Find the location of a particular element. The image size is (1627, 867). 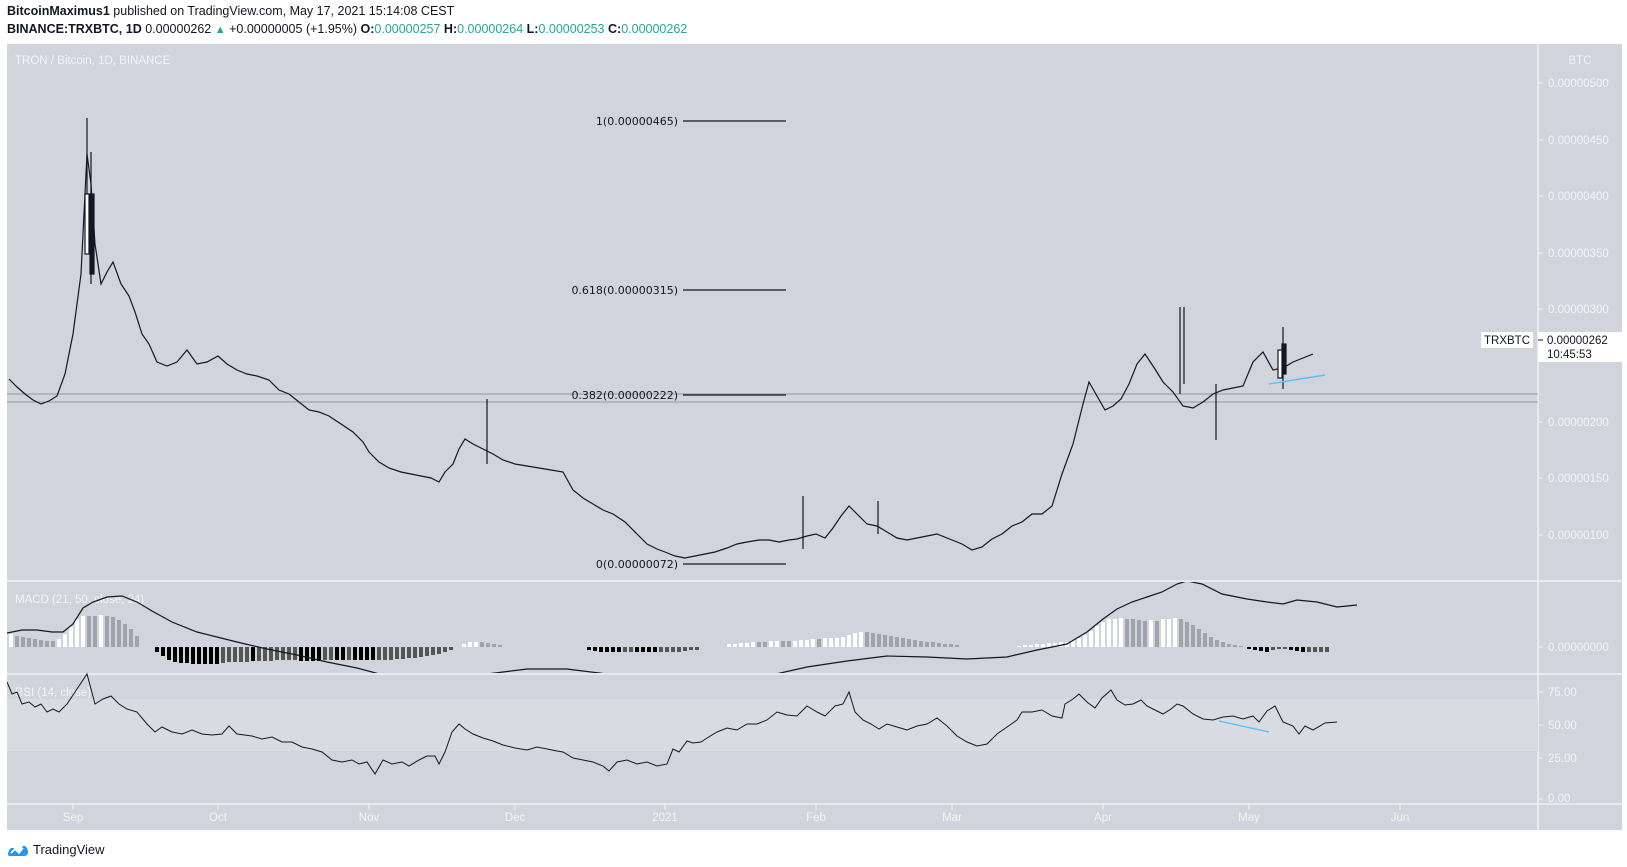

open-value: 0.00000257 is located at coordinates (407, 29).